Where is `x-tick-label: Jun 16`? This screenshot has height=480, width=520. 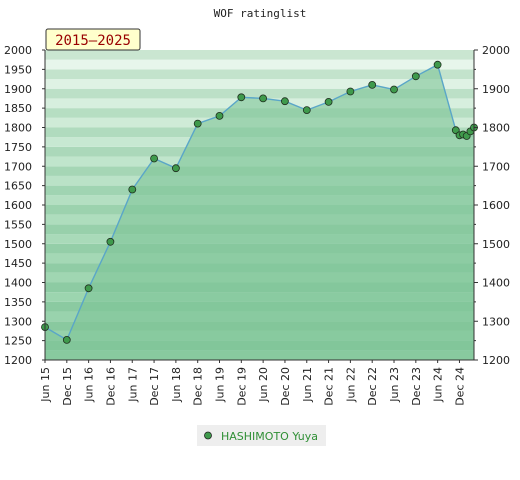
x-tick-label: Jun 16 is located at coordinates (89, 385).